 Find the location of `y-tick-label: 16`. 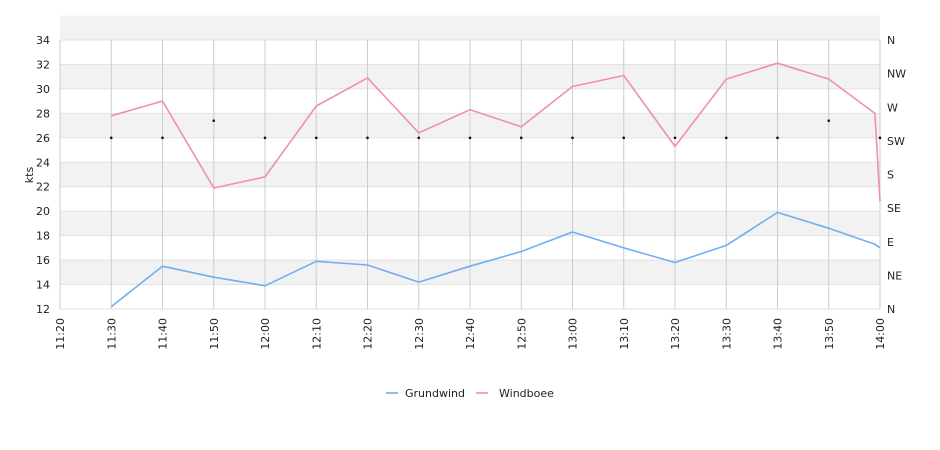

y-tick-label: 16 is located at coordinates (43, 260).